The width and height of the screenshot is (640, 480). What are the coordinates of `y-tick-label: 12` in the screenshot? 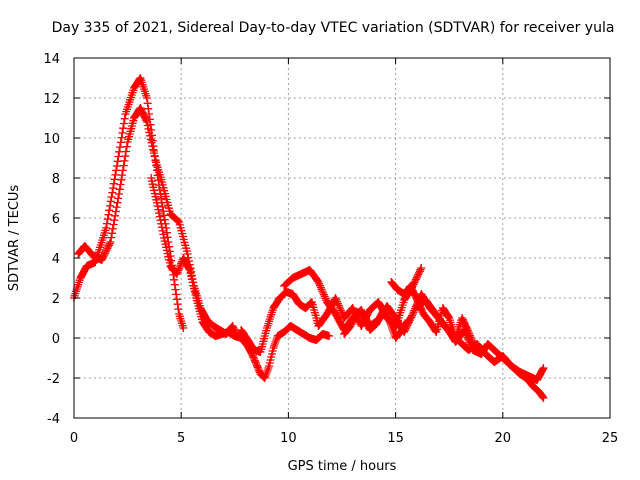 It's located at (51, 99).